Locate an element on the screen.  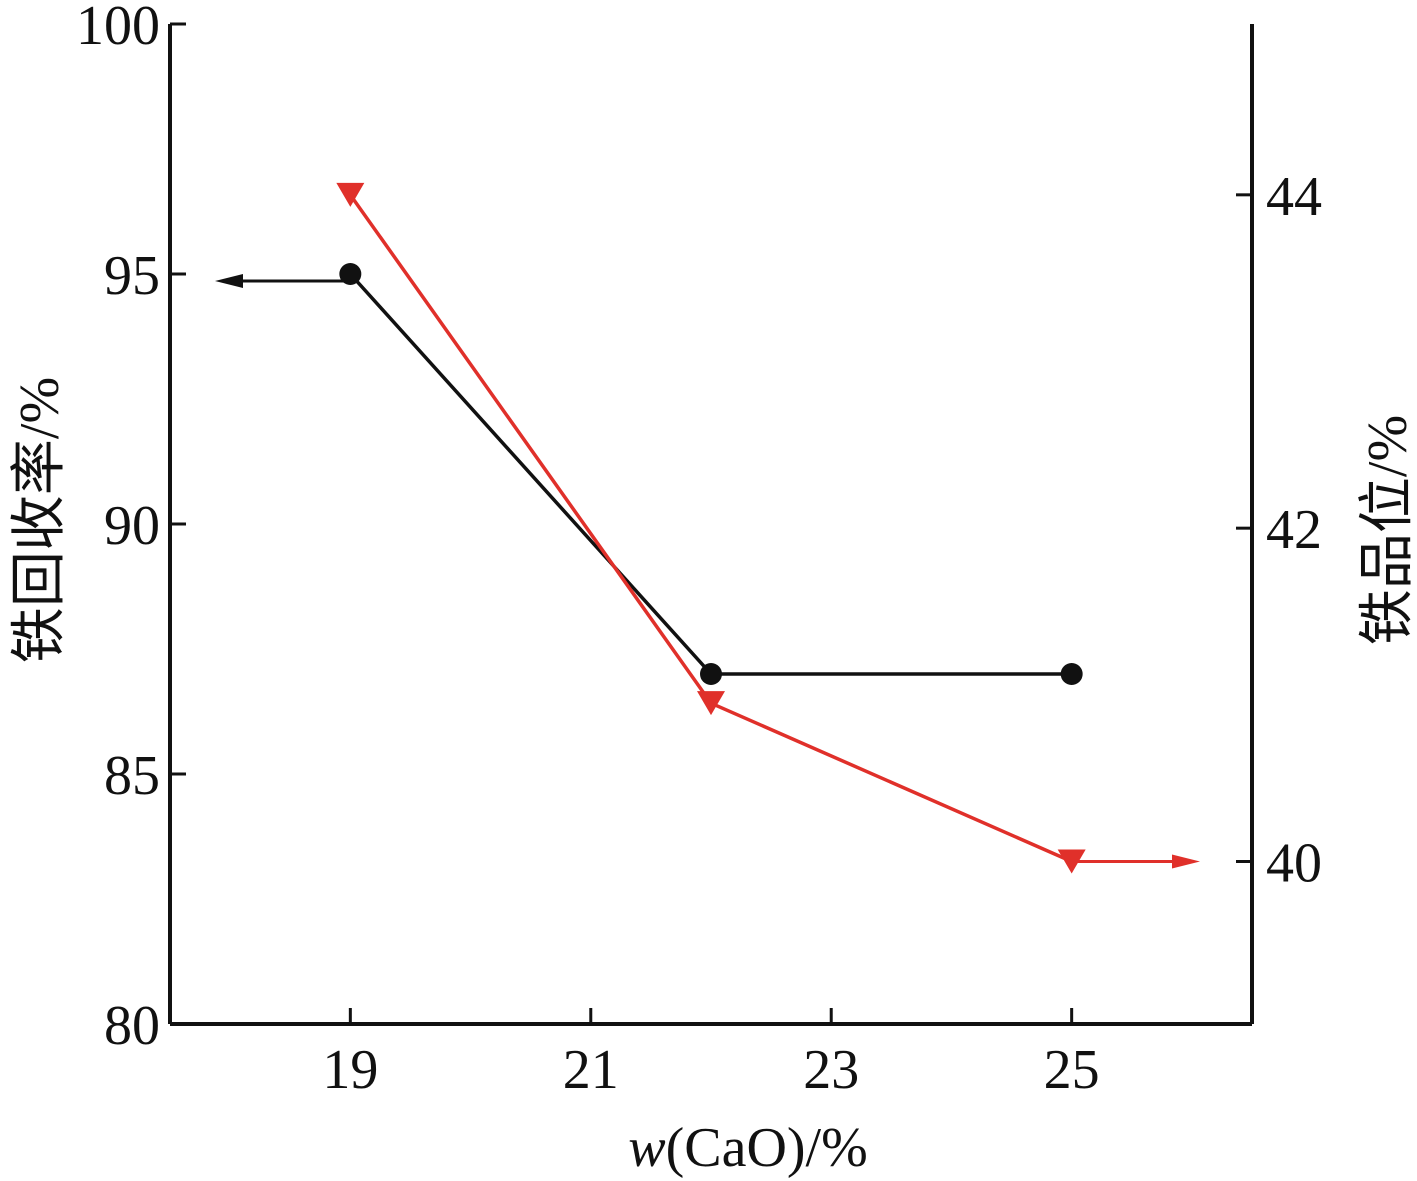
x-tick-label: 21 is located at coordinates (591, 1070).